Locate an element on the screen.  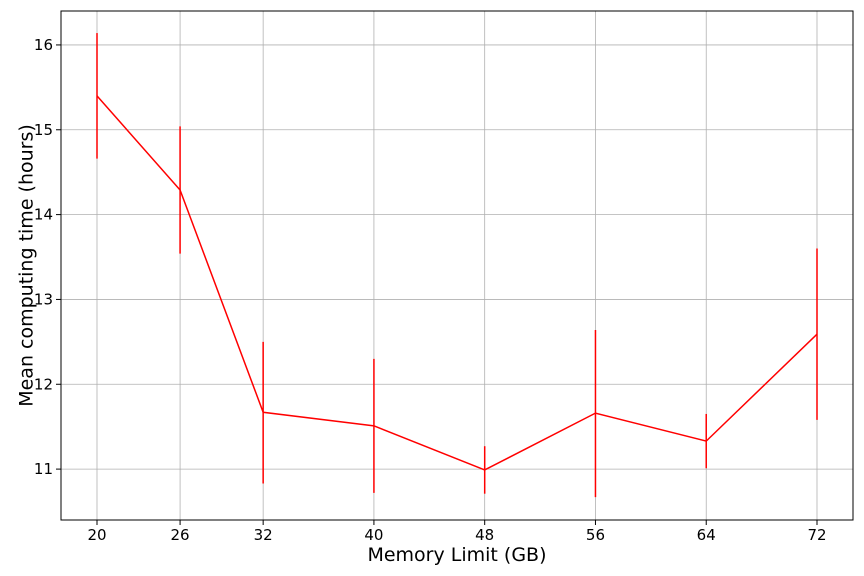
x-tick-label: 20 is located at coordinates (96, 535).